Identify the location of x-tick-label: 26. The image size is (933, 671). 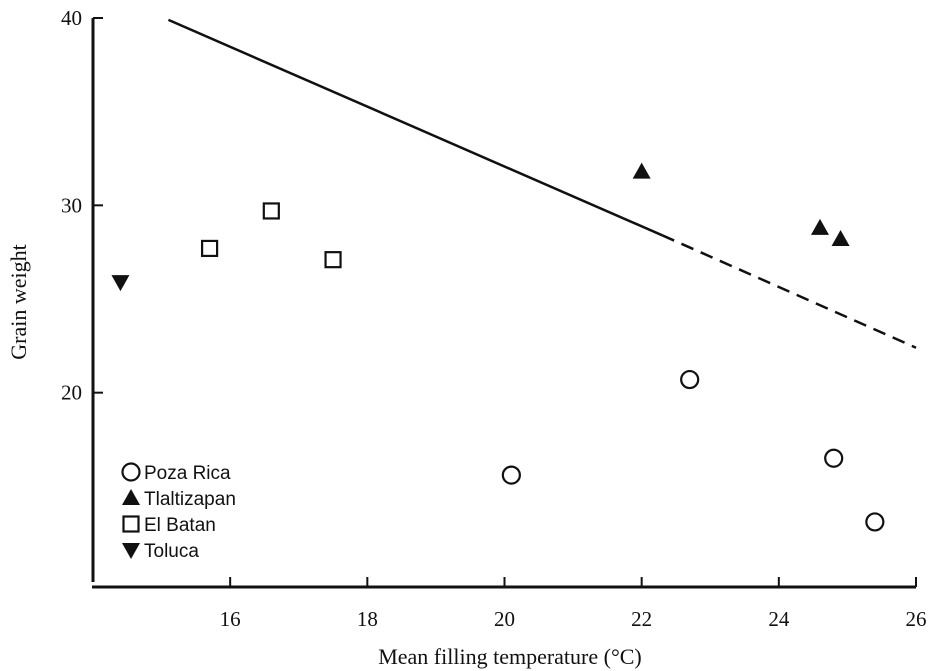
(916, 619).